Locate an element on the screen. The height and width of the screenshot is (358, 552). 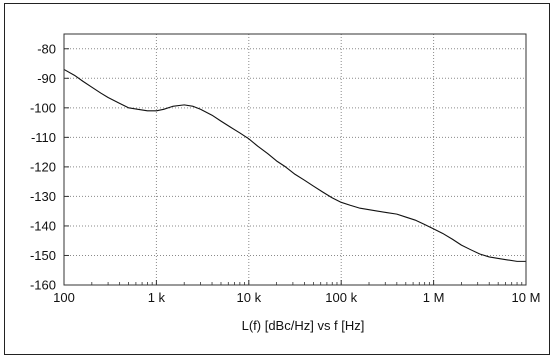
y-tick-label: -130 is located at coordinates (43, 196).